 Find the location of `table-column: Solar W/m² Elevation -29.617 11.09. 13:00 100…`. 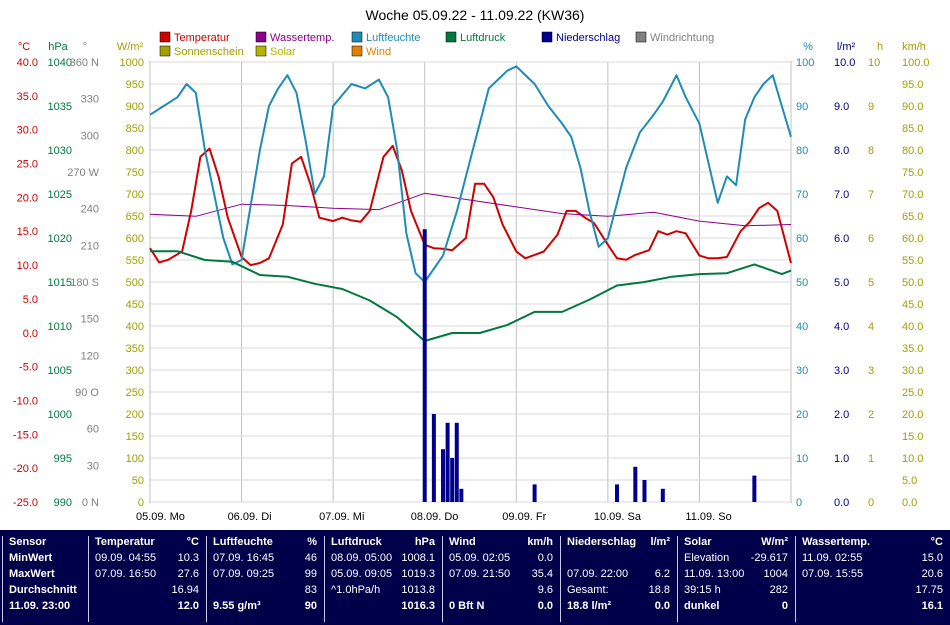

table-column: Solar W/m² Elevation -29.617 11.09. 13:00 100… is located at coordinates (735, 579).